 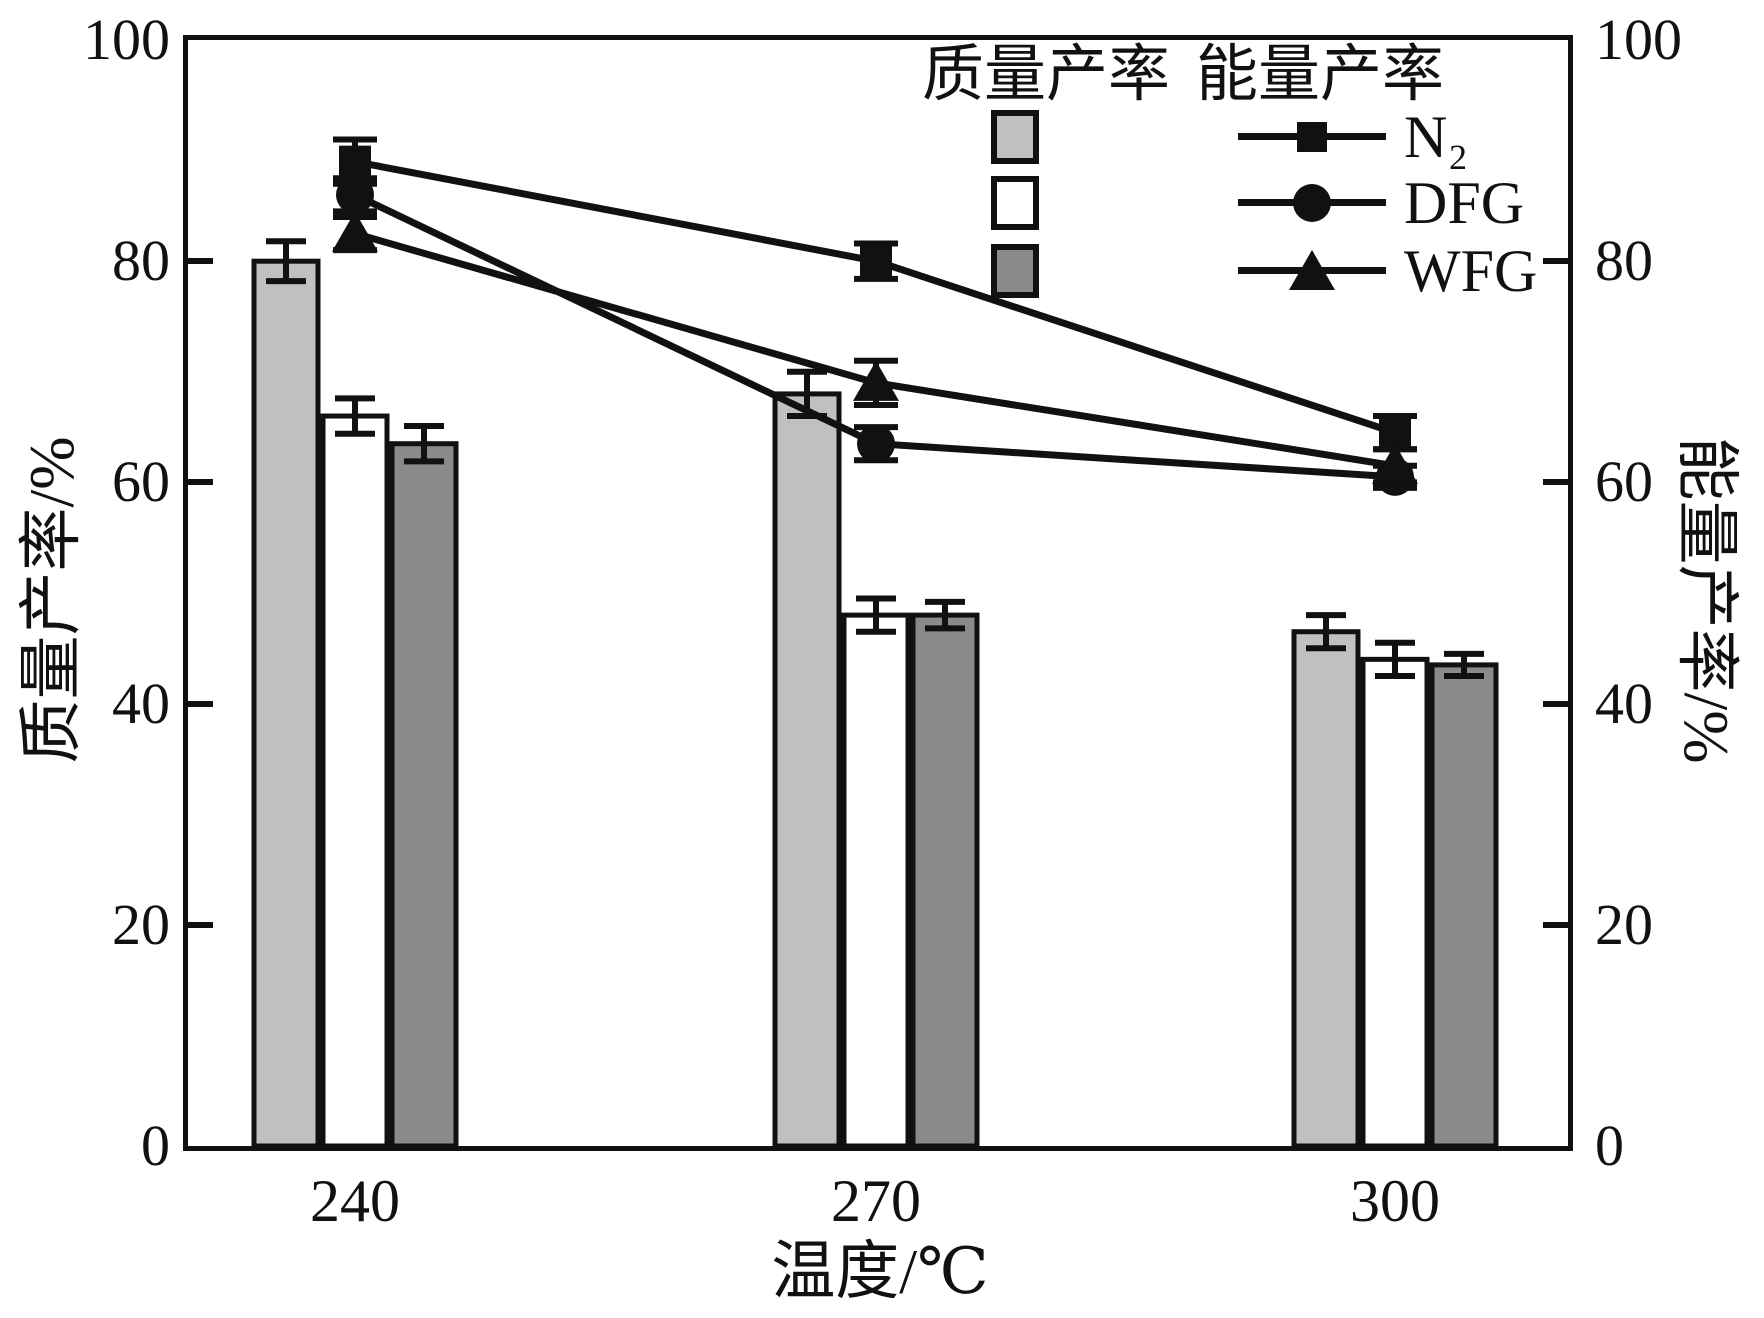 I want to click on y-right-tick-label-60: 60, so click(x=1624, y=482).